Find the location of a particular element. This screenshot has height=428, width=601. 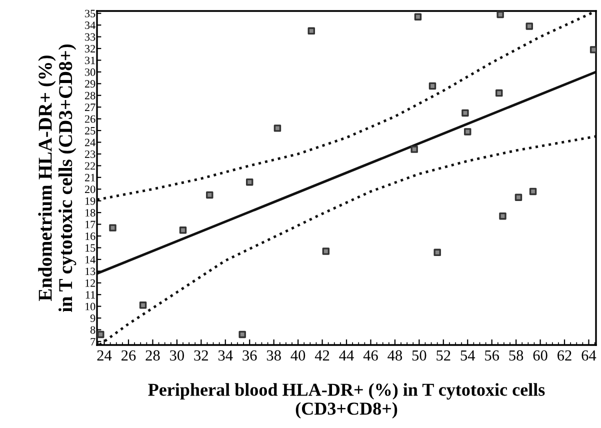

x-tick-label: 24 is located at coordinates (104, 355).